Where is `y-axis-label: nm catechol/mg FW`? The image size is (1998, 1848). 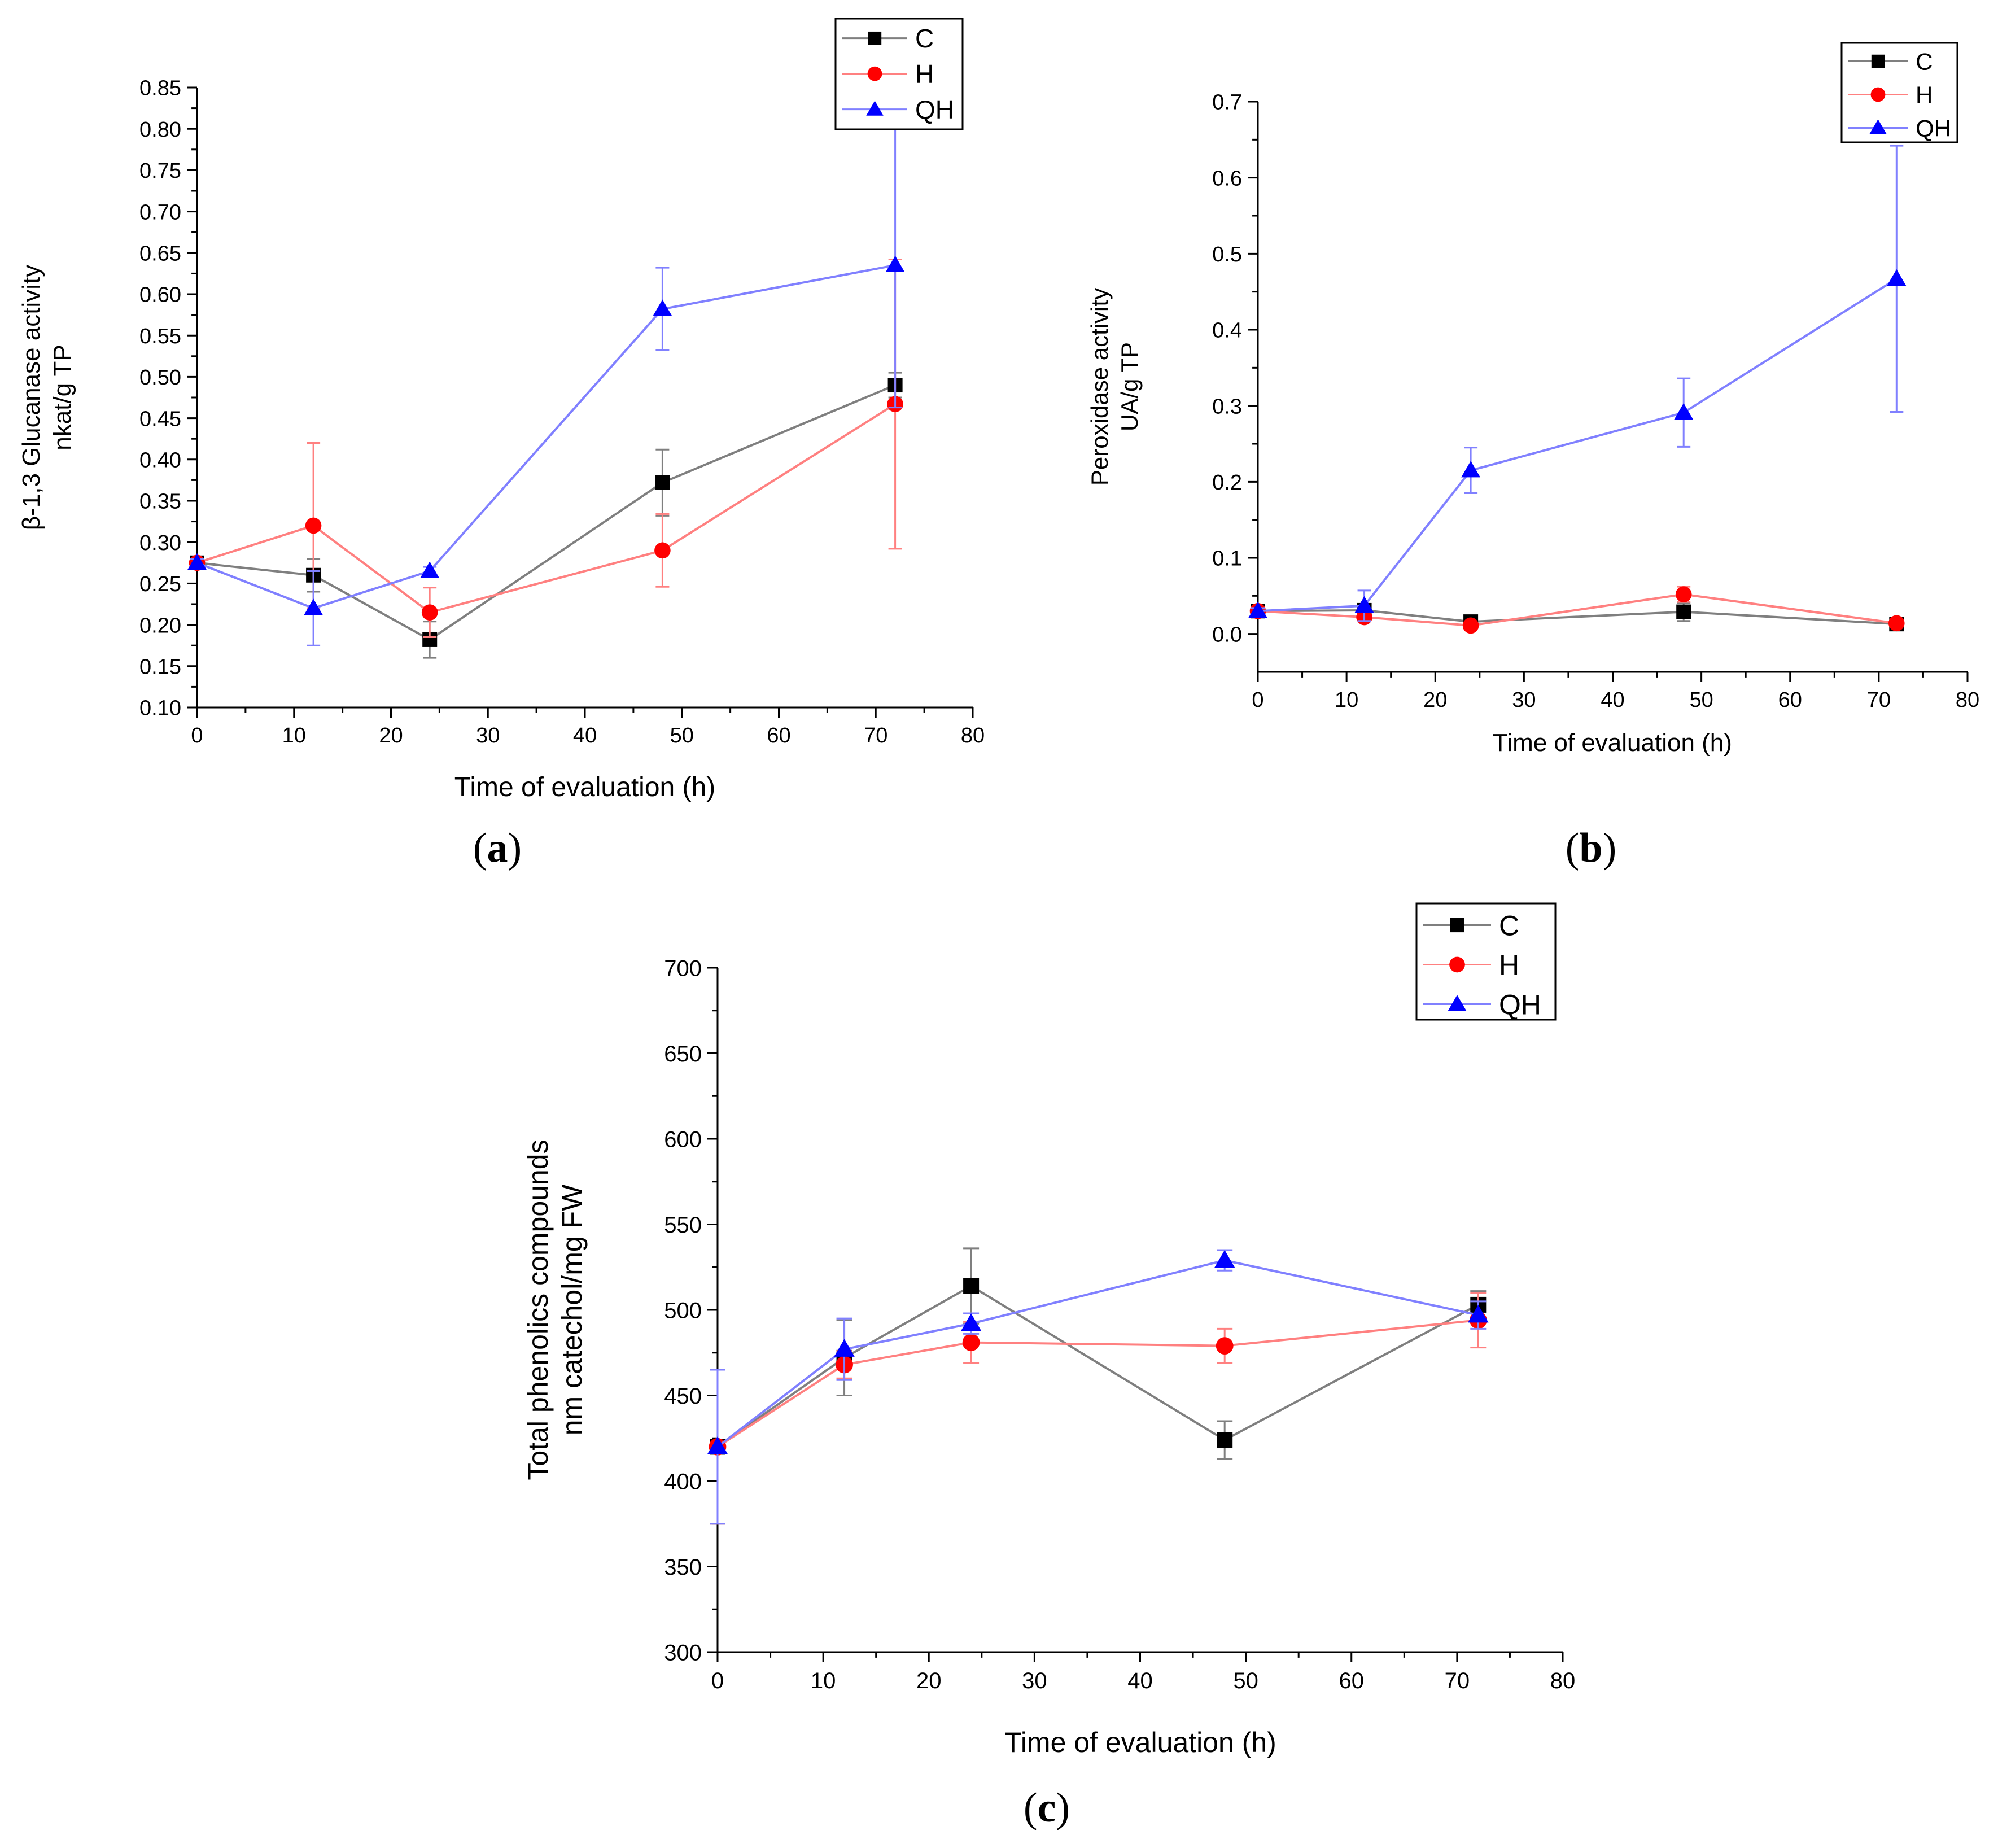
y-axis-label: nm catechol/mg FW is located at coordinates (572, 1310).